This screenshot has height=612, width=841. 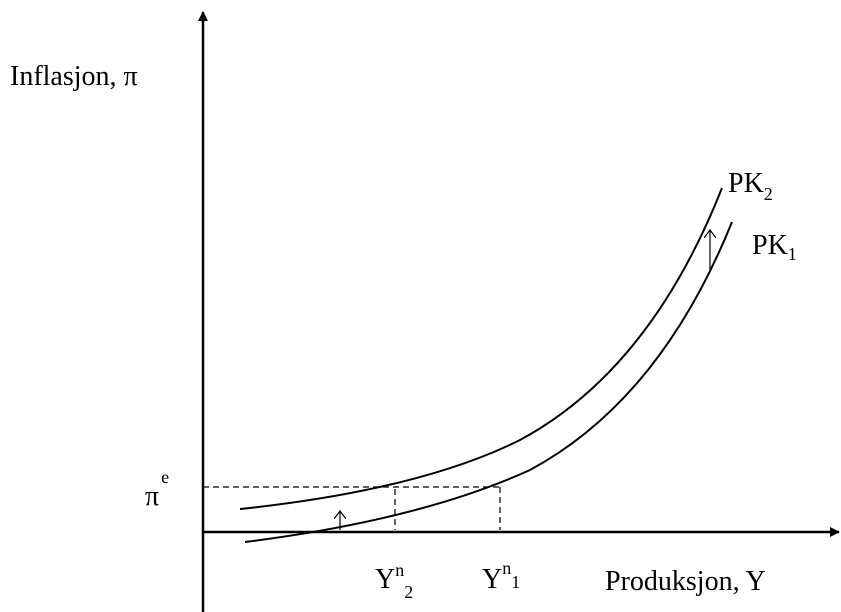 What do you see at coordinates (685, 581) in the screenshot?
I see `x-axis-label: Produksjon, Y` at bounding box center [685, 581].